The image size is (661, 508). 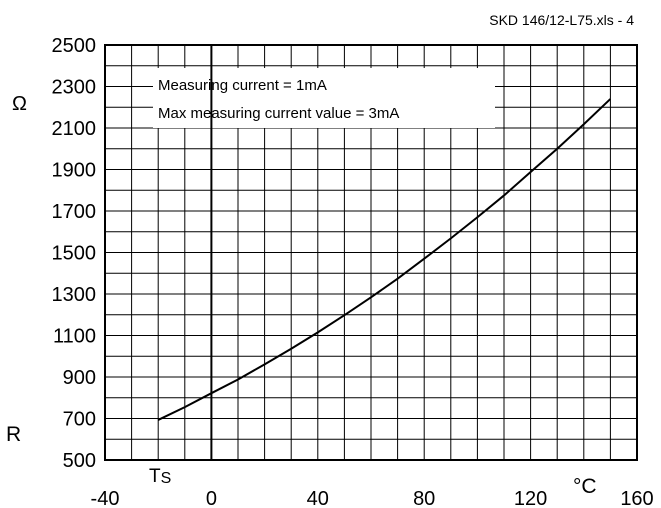 I want to click on y-tick-label: 1500, so click(x=74, y=254).